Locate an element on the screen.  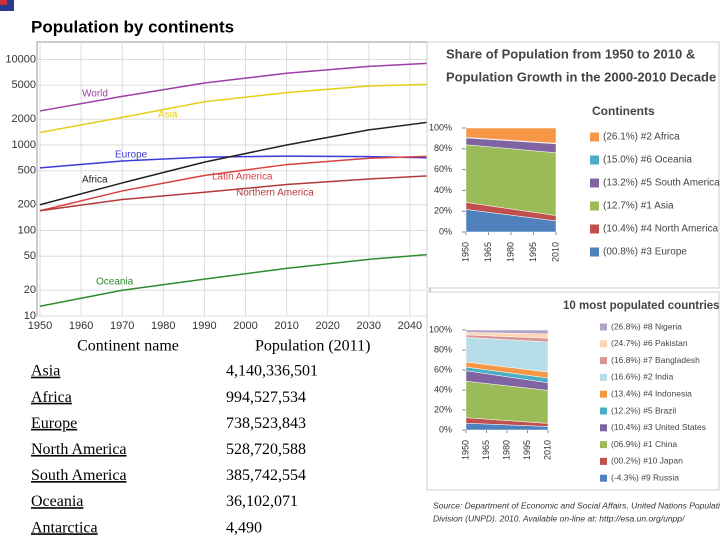
continent-link: Africa is located at coordinates (51, 397).